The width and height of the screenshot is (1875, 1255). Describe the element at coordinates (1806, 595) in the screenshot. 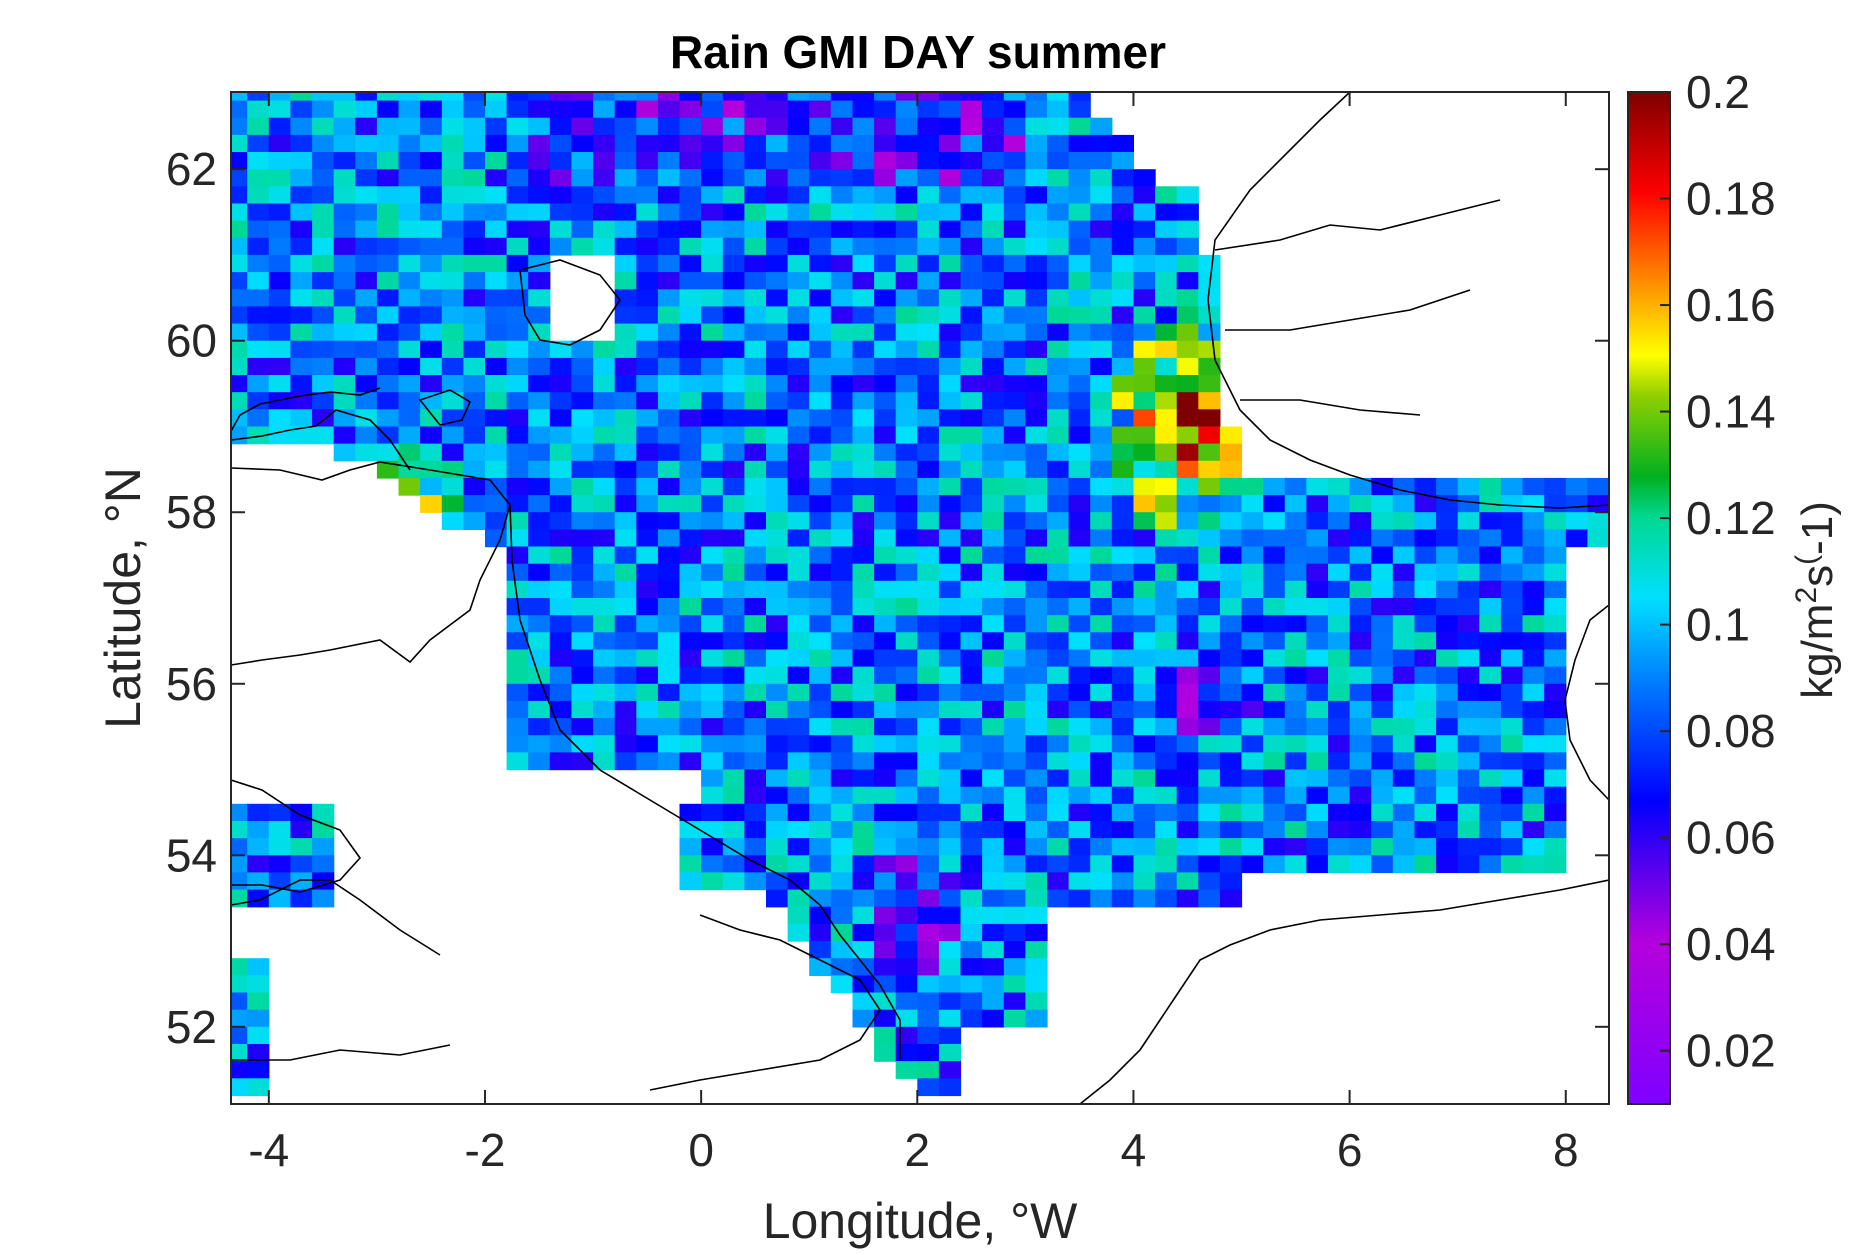

I see `colorbar-label-sup: 2` at that location.